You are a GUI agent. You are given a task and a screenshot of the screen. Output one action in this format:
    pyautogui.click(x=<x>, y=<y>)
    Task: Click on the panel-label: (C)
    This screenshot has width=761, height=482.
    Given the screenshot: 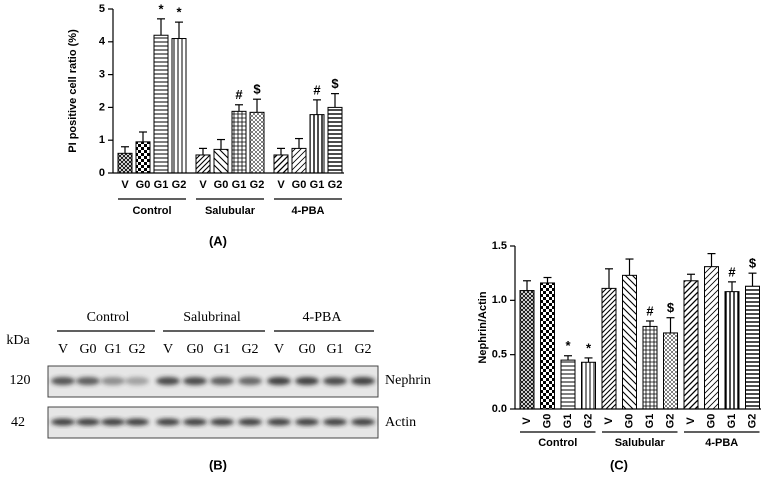 What is the action you would take?
    pyautogui.click(x=619, y=464)
    